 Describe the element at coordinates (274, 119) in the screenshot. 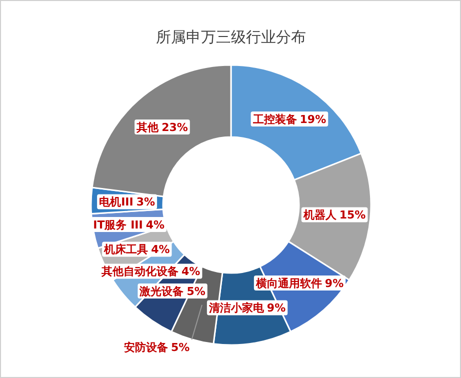

I see `slice-label: 工控装备` at that location.